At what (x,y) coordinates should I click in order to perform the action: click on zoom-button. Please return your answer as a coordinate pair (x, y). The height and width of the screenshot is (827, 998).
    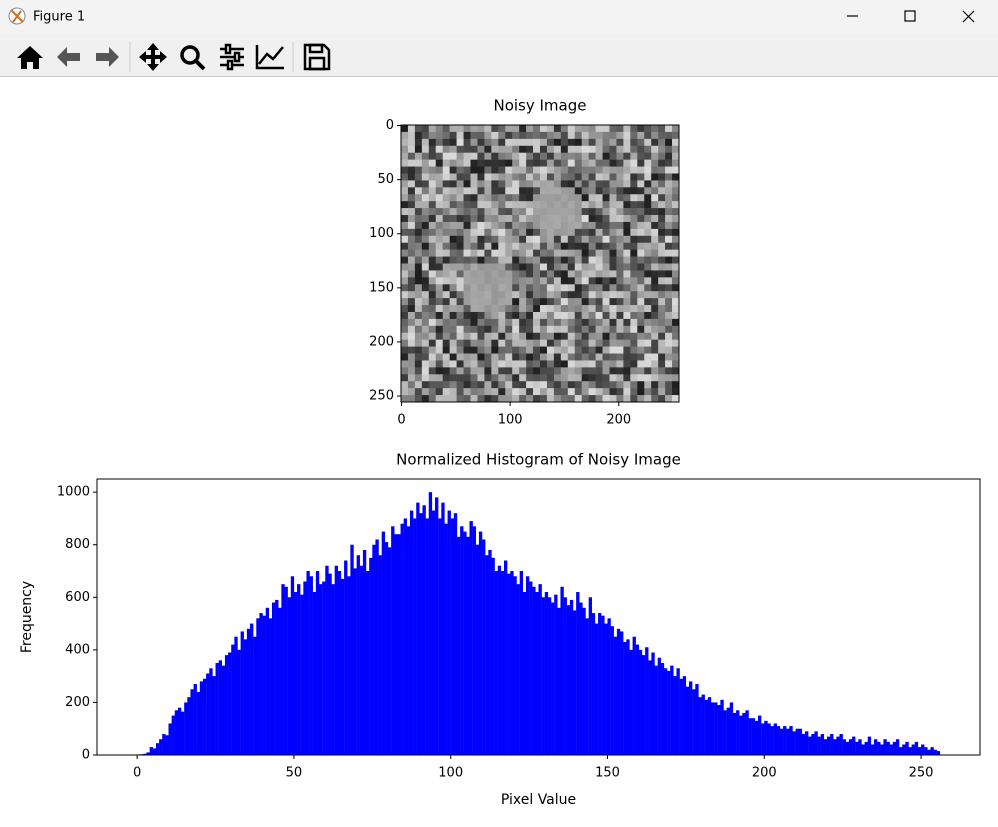
    Looking at the image, I should click on (193, 58).